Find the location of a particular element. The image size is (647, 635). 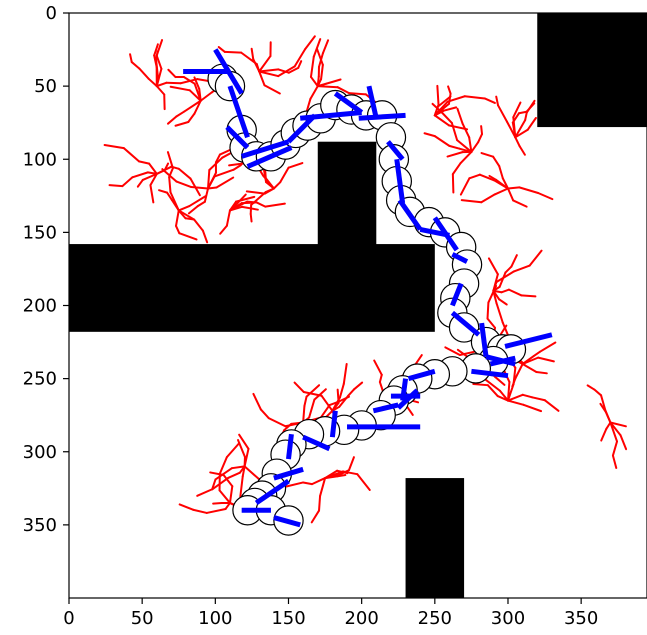

x-tick-label-250: 250 is located at coordinates (435, 618).